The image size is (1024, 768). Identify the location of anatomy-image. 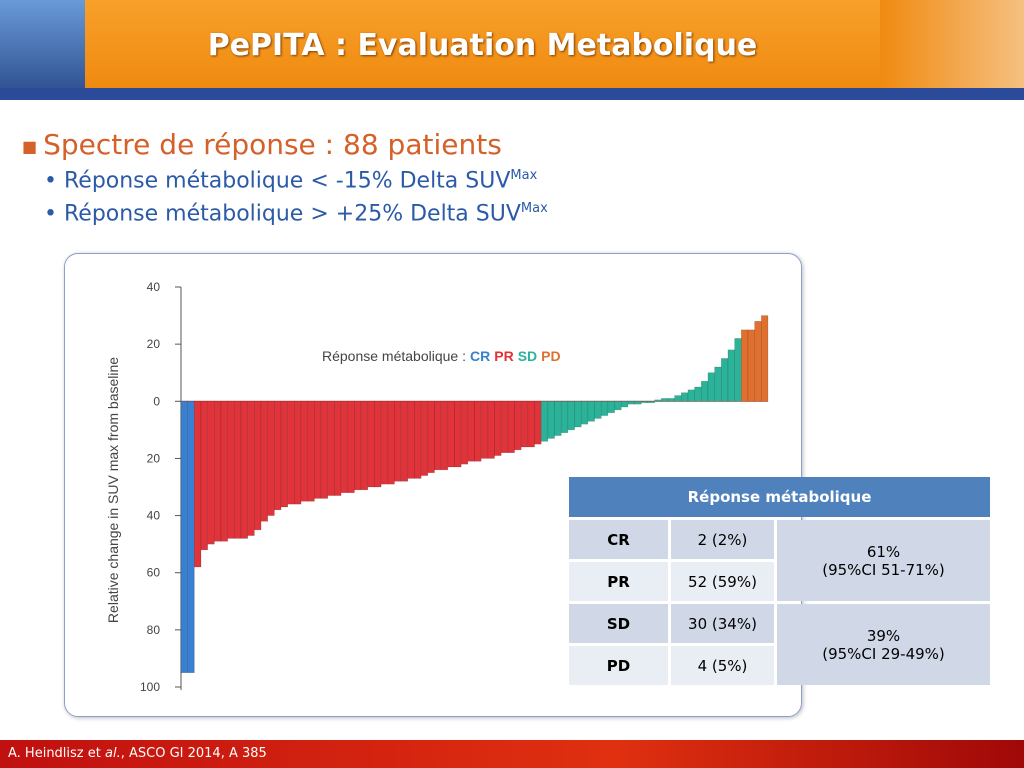
(952, 50).